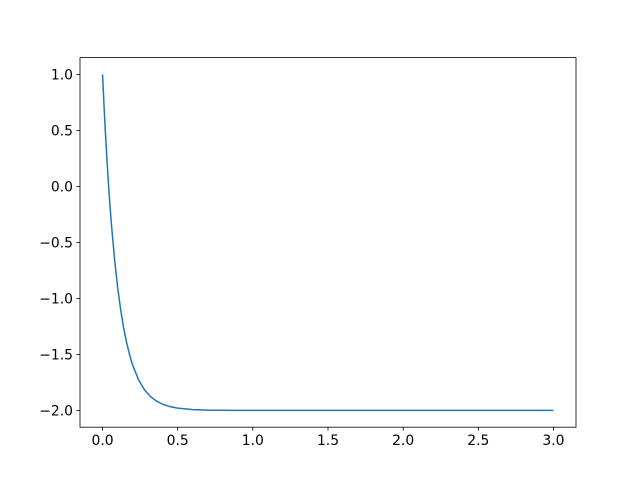 The width and height of the screenshot is (640, 480). What do you see at coordinates (62, 131) in the screenshot?
I see `y-tick-label: 0.5` at bounding box center [62, 131].